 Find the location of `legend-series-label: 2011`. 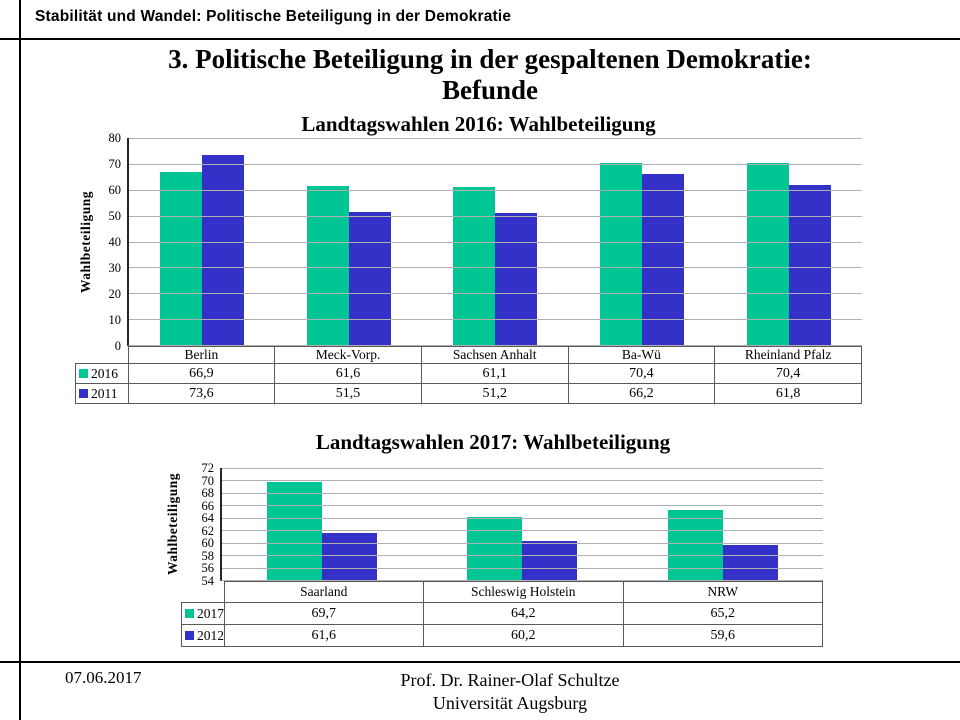

legend-series-label: 2011 is located at coordinates (104, 393).